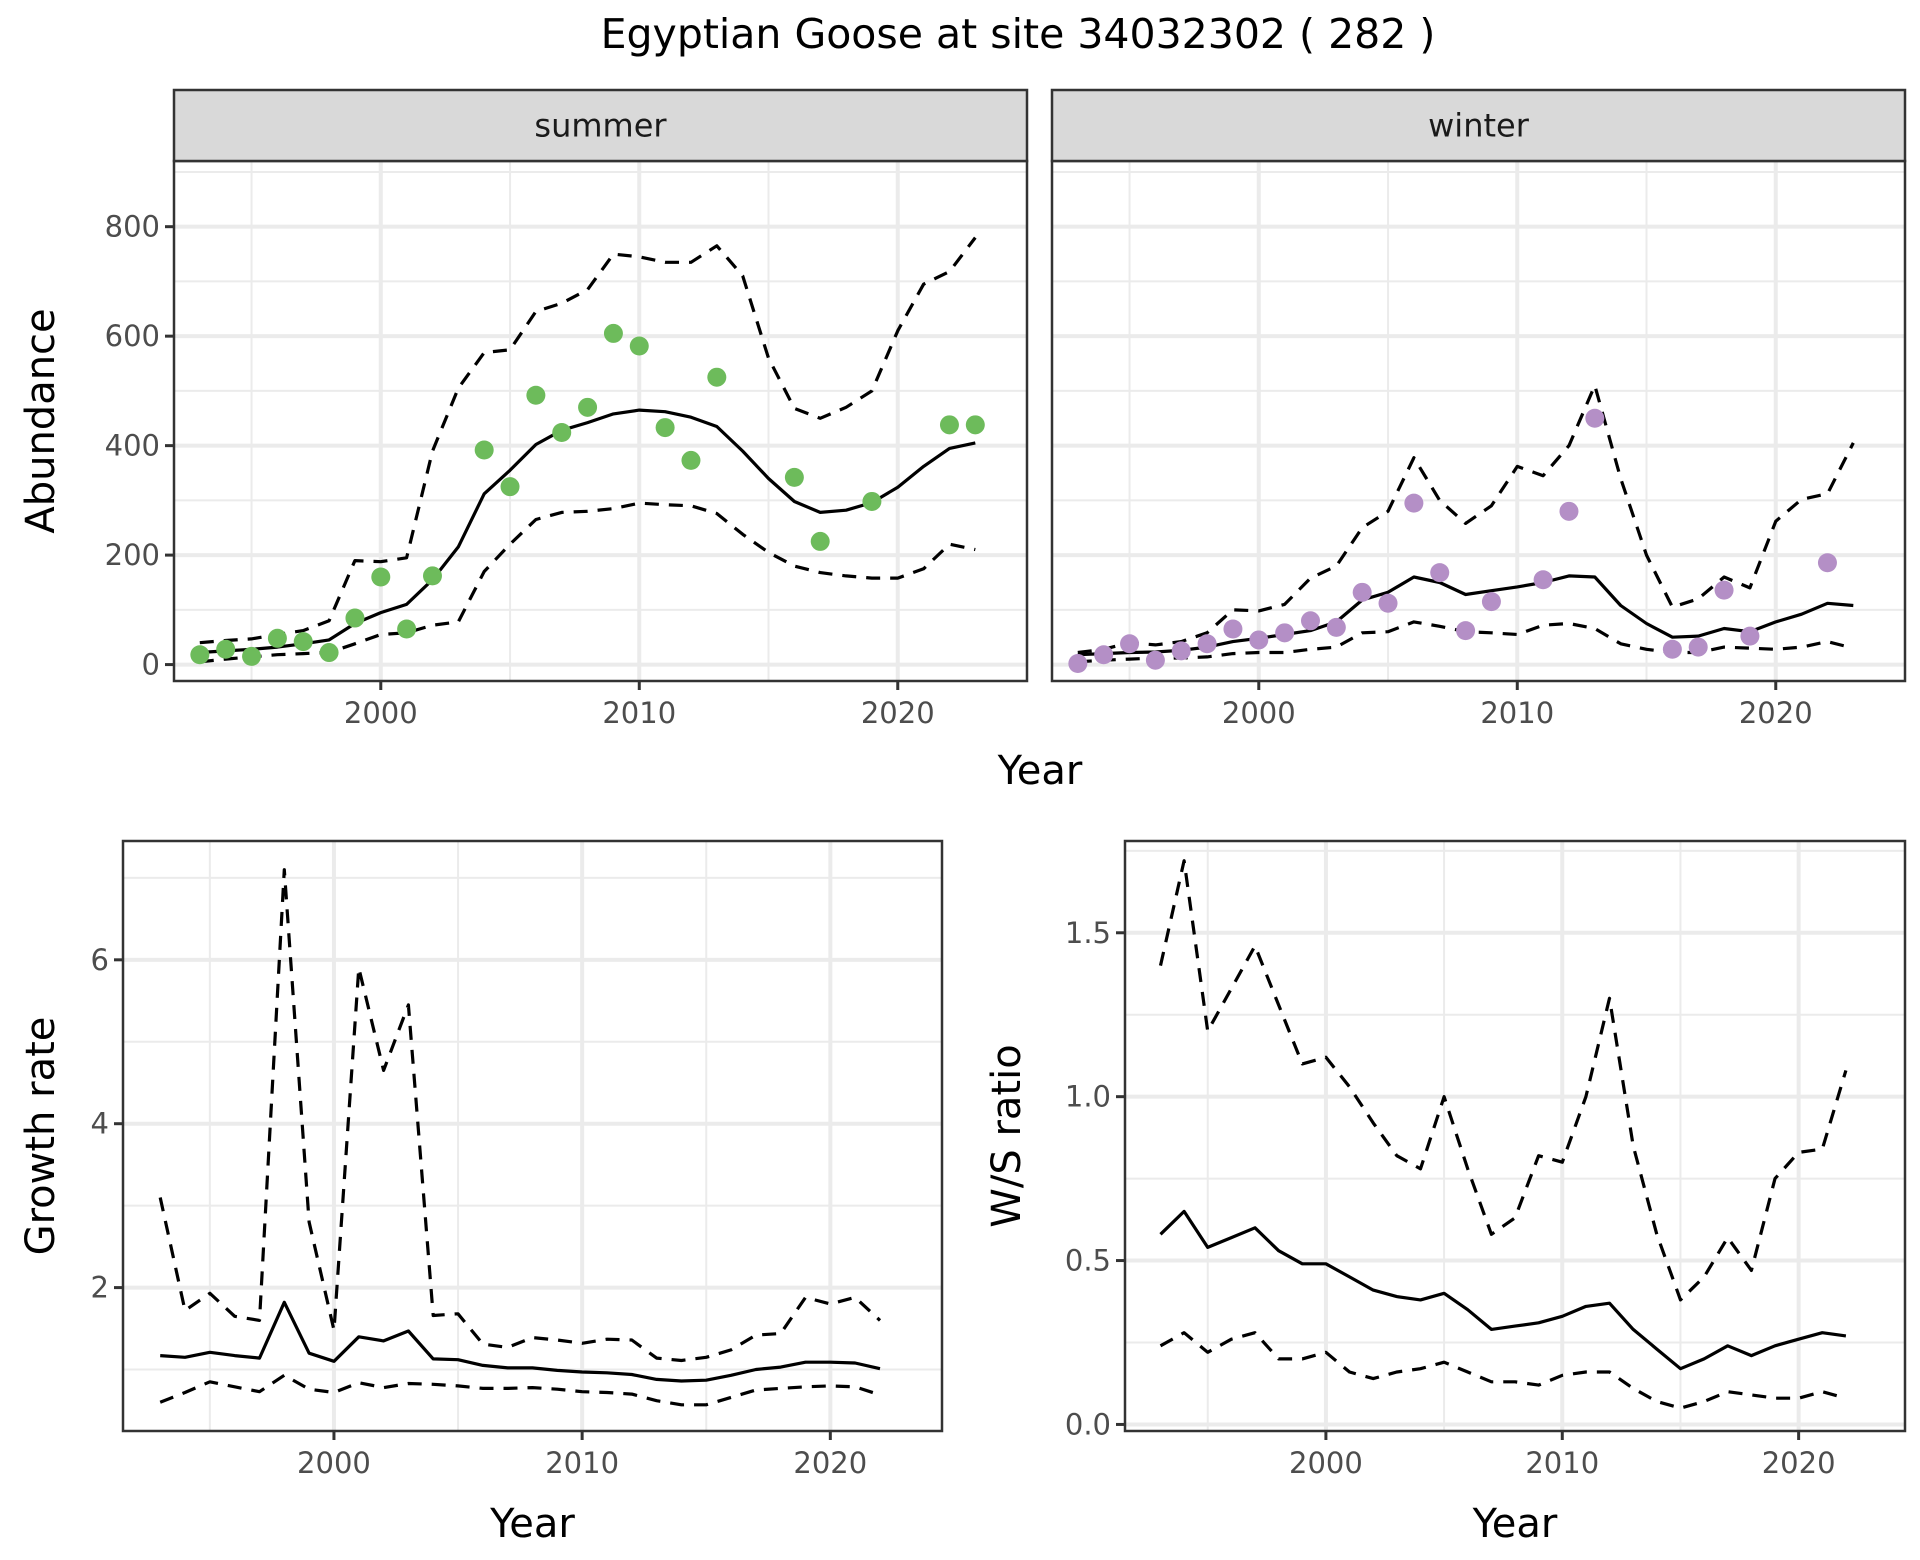  Describe the element at coordinates (1088, 1424) in the screenshot. I see `y-tick-label: 0.0` at that location.